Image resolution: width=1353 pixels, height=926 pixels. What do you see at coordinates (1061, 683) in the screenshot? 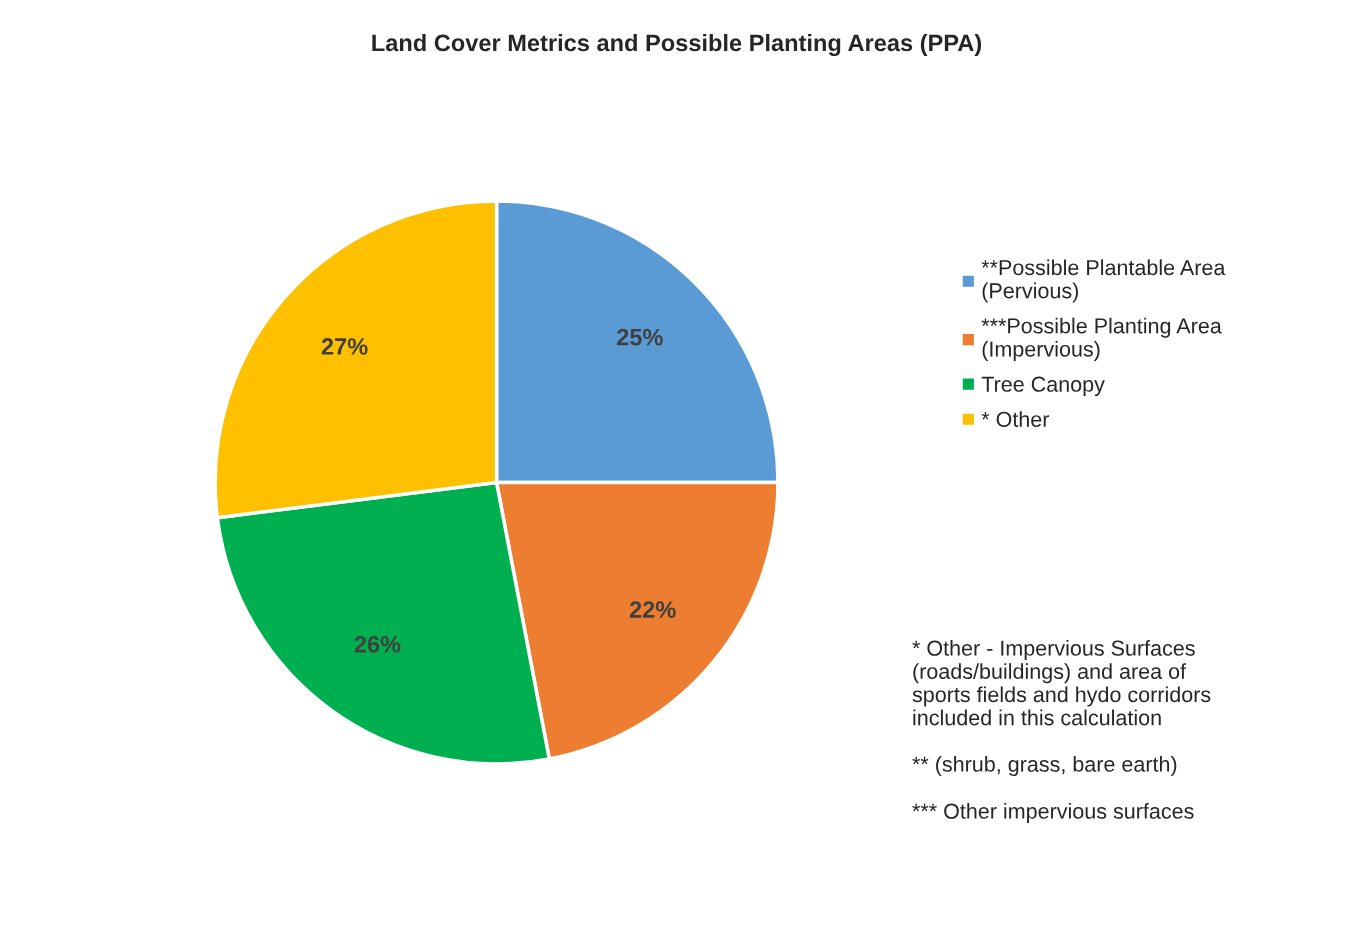
I see `text: * Other - Impervious Surfaces (roads/buildings) and area of sports fields and hydo corridors included in this calculation` at bounding box center [1061, 683].